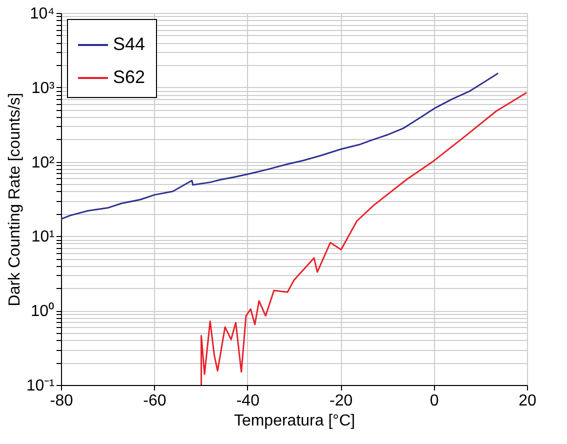 This screenshot has height=444, width=567. I want to click on y-tick-label: 10⁴, so click(42, 14).